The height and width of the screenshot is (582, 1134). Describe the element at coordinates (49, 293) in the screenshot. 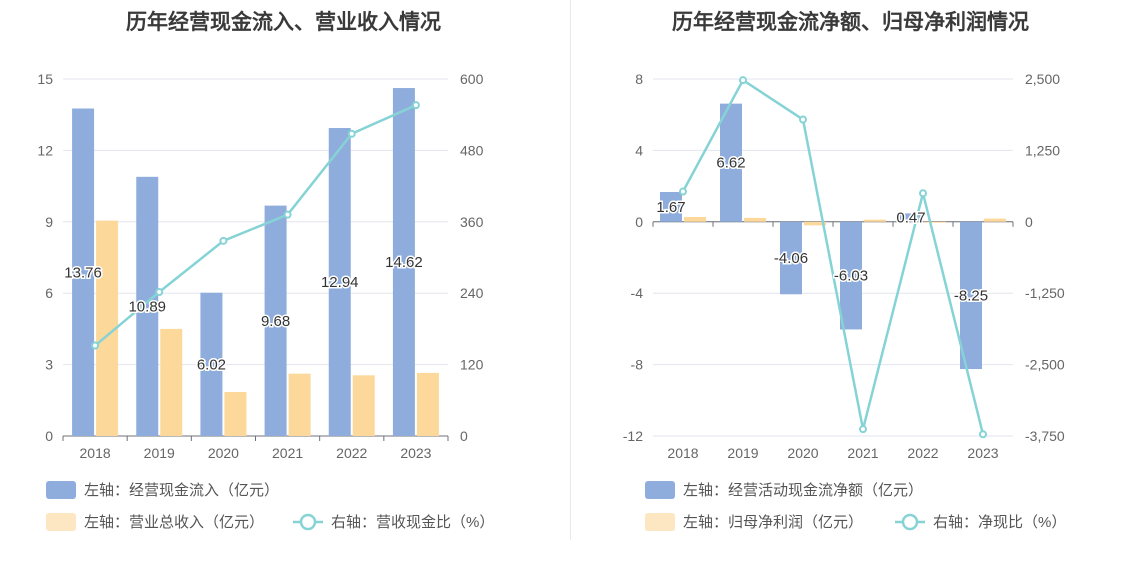

I see `y-left-tick-label: 6` at that location.